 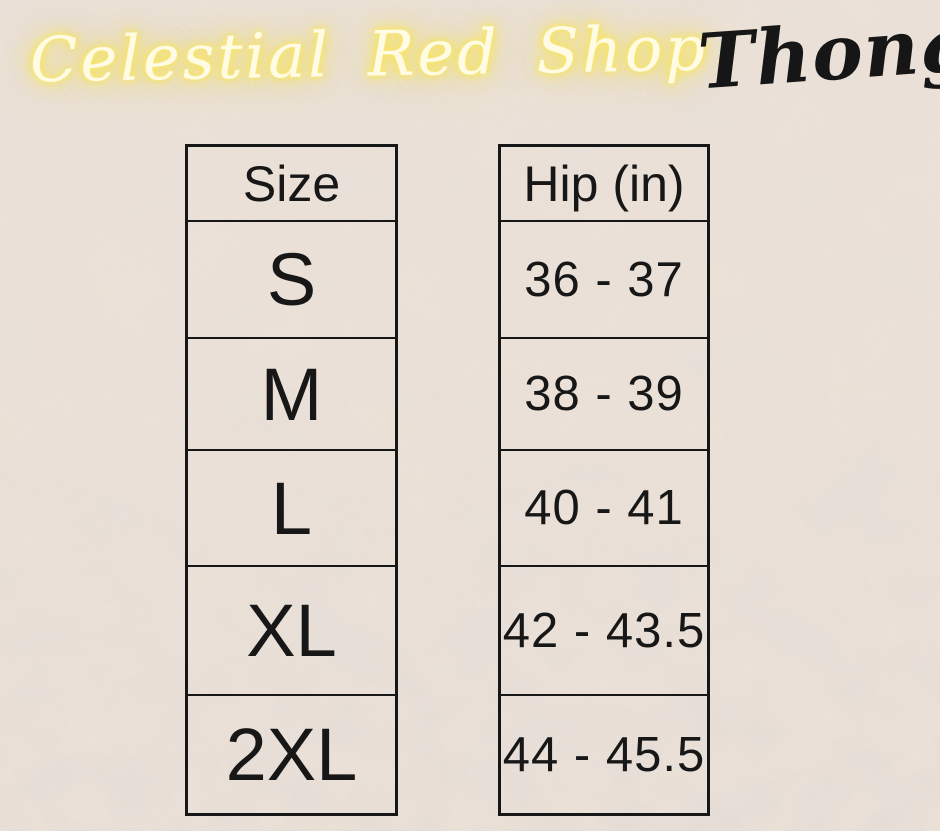 What do you see at coordinates (369, 54) in the screenshot?
I see `shop-name-neon-script: Celestial Red Shop` at bounding box center [369, 54].